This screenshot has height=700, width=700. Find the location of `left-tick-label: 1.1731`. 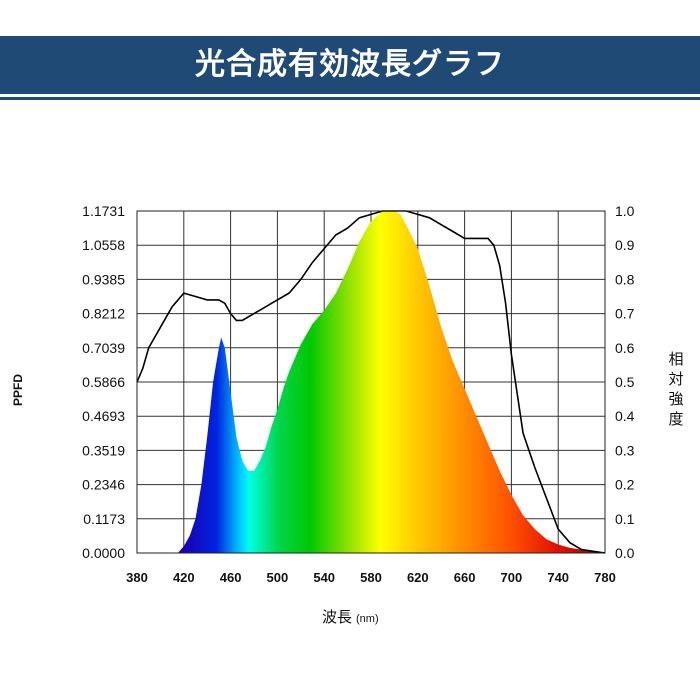

left-tick-label: 1.1731 is located at coordinates (103, 211).